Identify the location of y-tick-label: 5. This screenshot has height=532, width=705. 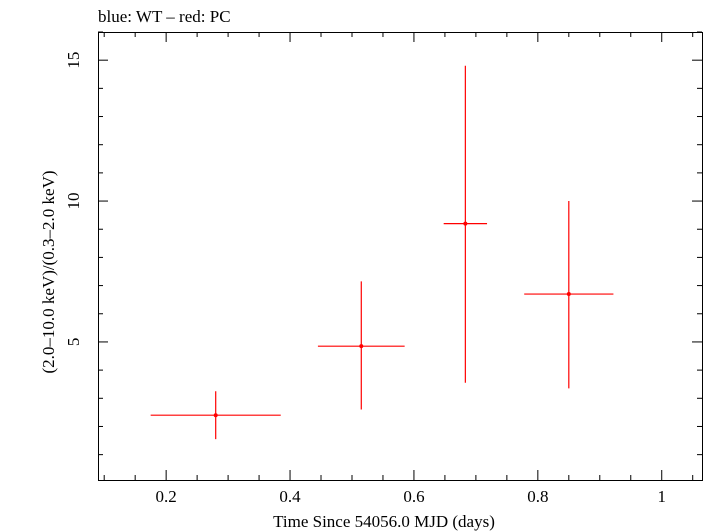
(73, 342).